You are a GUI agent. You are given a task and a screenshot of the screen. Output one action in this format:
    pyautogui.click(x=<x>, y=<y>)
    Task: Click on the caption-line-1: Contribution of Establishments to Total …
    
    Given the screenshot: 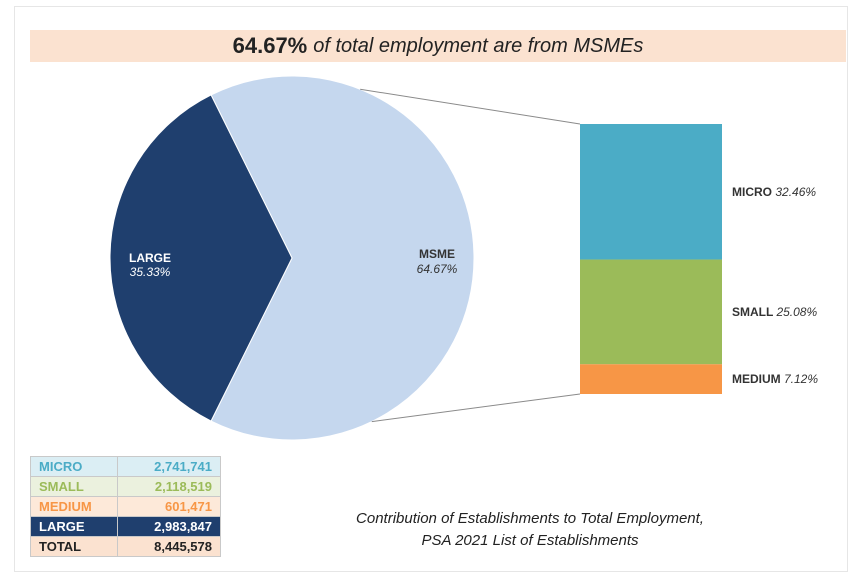 What is the action you would take?
    pyautogui.click(x=530, y=518)
    